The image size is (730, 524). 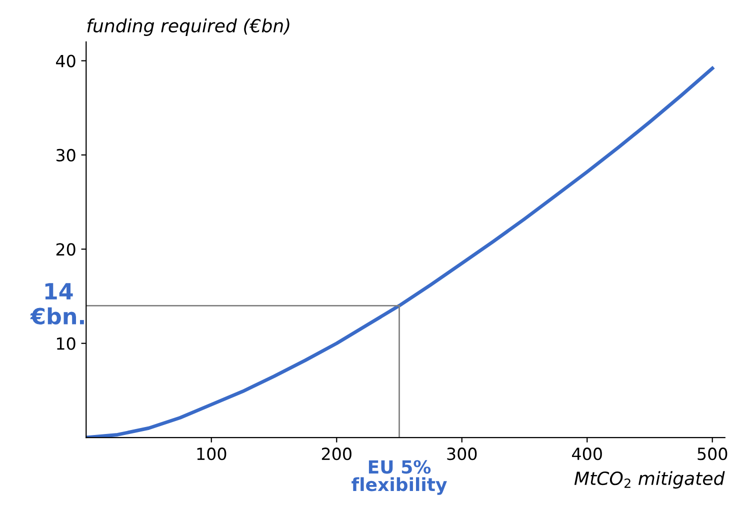 I want to click on y-axis-title: funding required (€bn), so click(x=188, y=27).